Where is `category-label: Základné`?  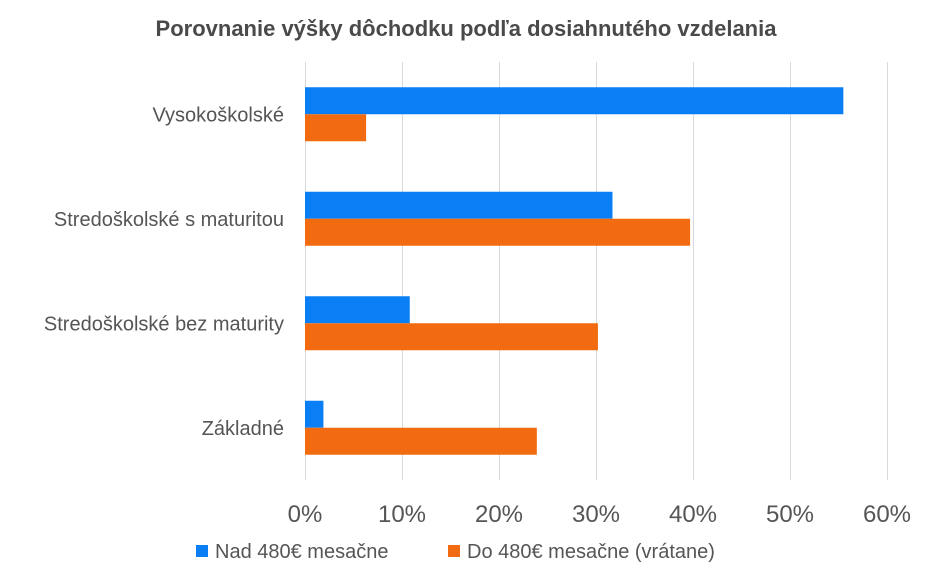
category-label: Základné is located at coordinates (243, 429).